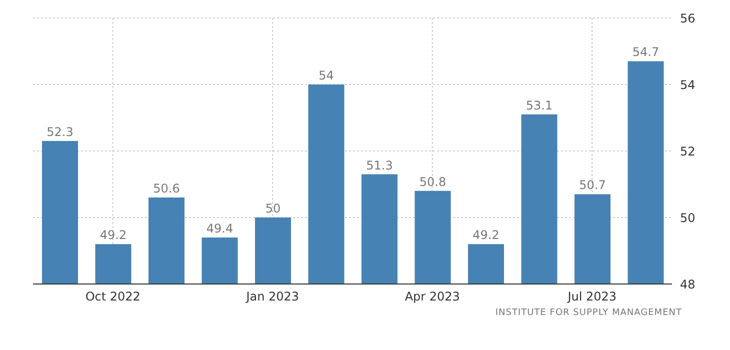  What do you see at coordinates (688, 217) in the screenshot?
I see `y-tick-label: 50` at bounding box center [688, 217].